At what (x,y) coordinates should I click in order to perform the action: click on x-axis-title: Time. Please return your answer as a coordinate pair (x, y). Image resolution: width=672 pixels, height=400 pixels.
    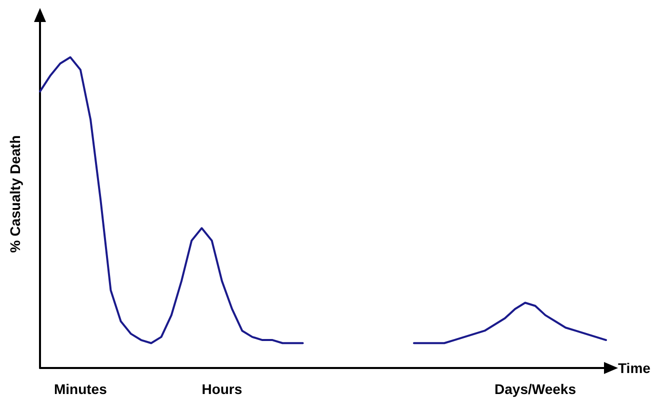
    Looking at the image, I should click on (634, 368).